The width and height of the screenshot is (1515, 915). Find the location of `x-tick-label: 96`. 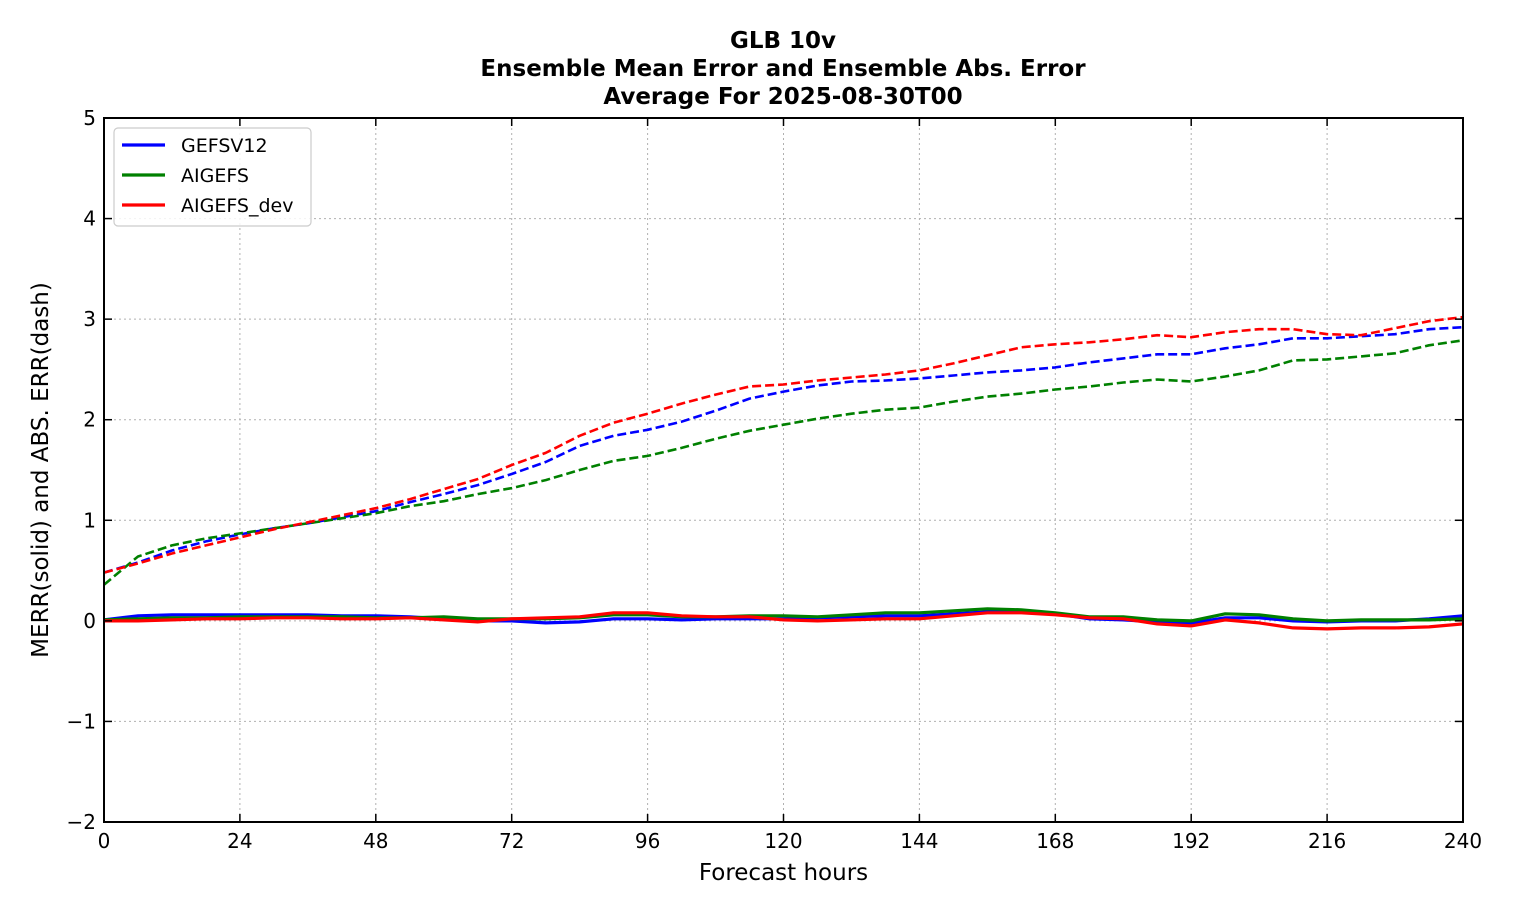

x-tick-label: 96 is located at coordinates (647, 841).